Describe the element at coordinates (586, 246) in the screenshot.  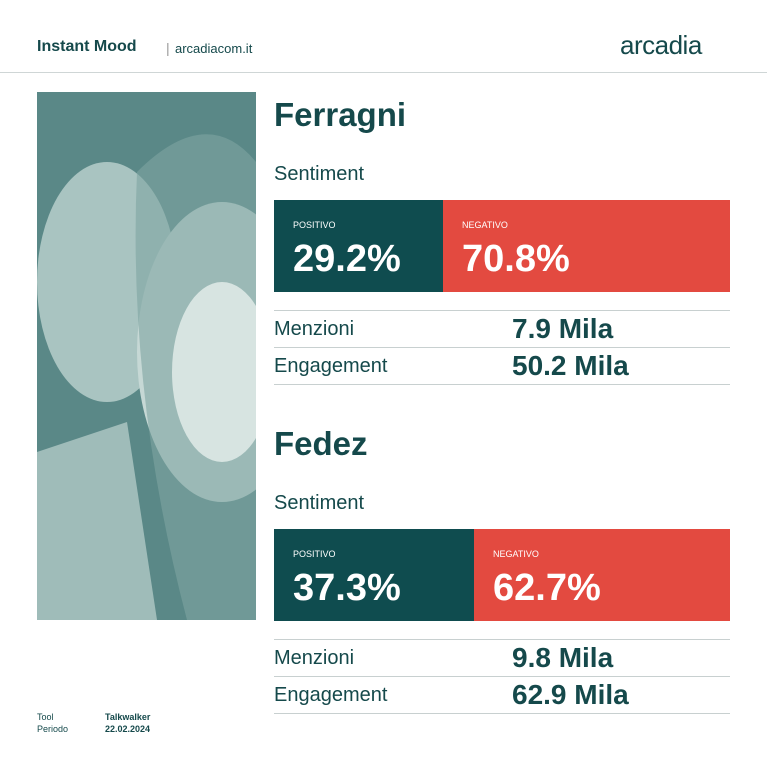
I see `negative-box: NEGATIVO 70.8%` at that location.